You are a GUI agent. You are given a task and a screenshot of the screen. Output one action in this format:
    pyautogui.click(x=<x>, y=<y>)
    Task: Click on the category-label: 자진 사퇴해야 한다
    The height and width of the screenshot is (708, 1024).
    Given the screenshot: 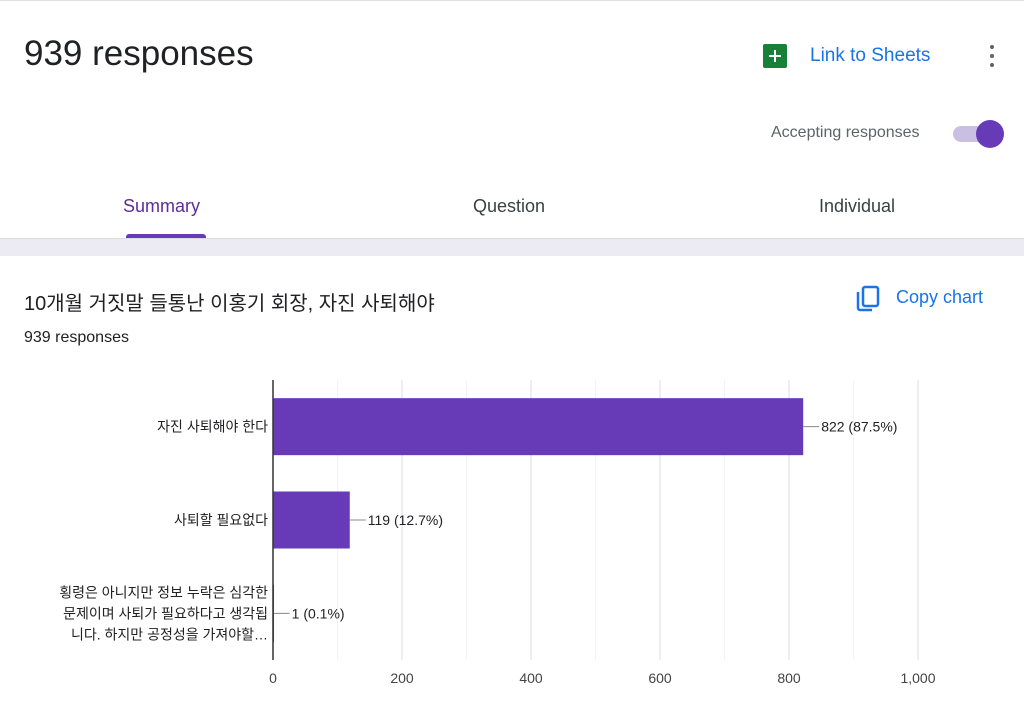 What is the action you would take?
    pyautogui.click(x=212, y=427)
    